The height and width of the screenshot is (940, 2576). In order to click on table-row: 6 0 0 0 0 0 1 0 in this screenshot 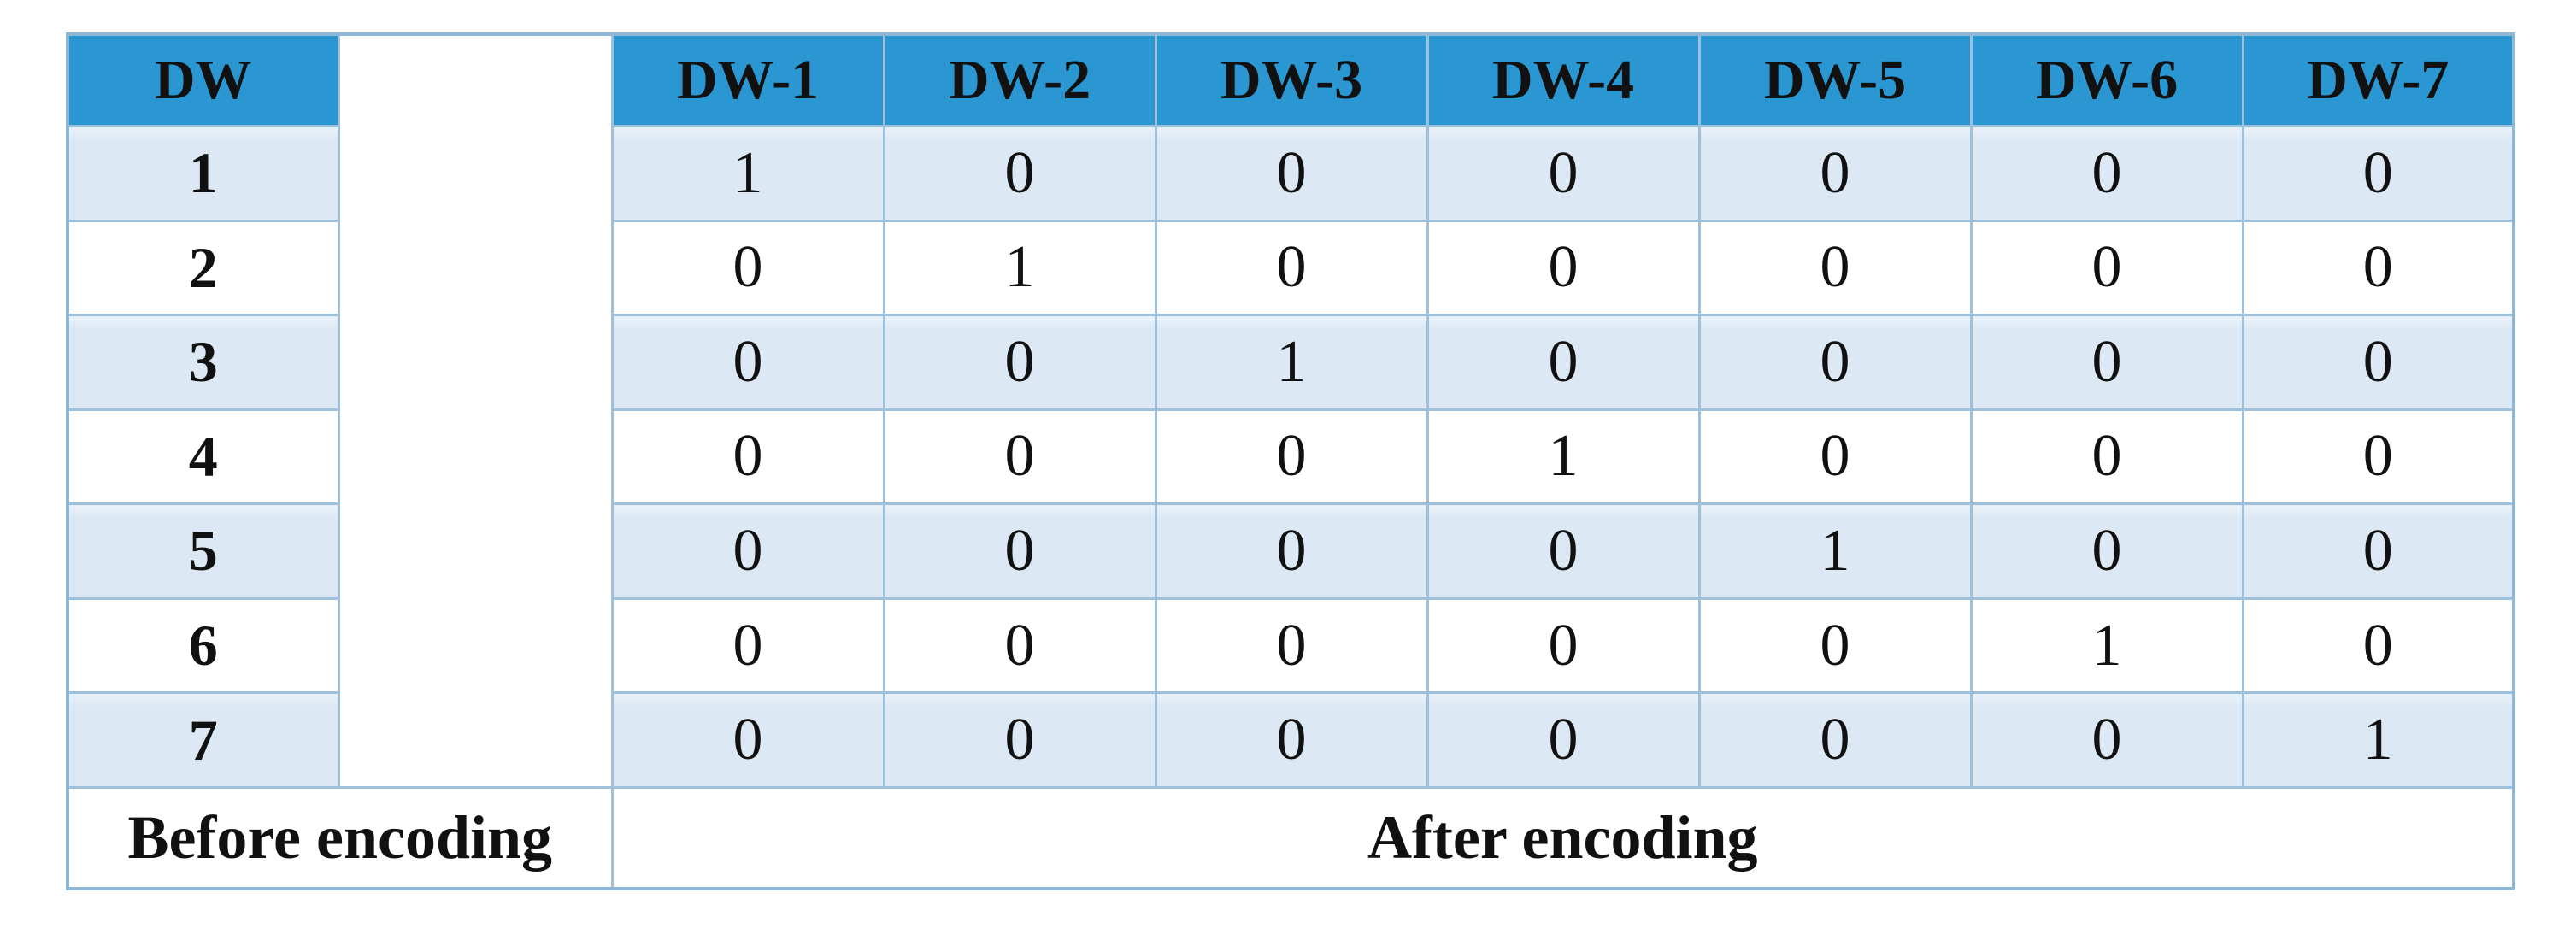, I will do `click(1290, 645)`.